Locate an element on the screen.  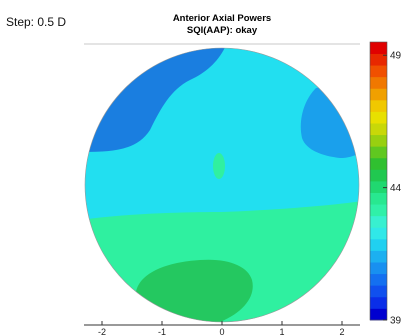
colorbar-frame is located at coordinates (378, 181).